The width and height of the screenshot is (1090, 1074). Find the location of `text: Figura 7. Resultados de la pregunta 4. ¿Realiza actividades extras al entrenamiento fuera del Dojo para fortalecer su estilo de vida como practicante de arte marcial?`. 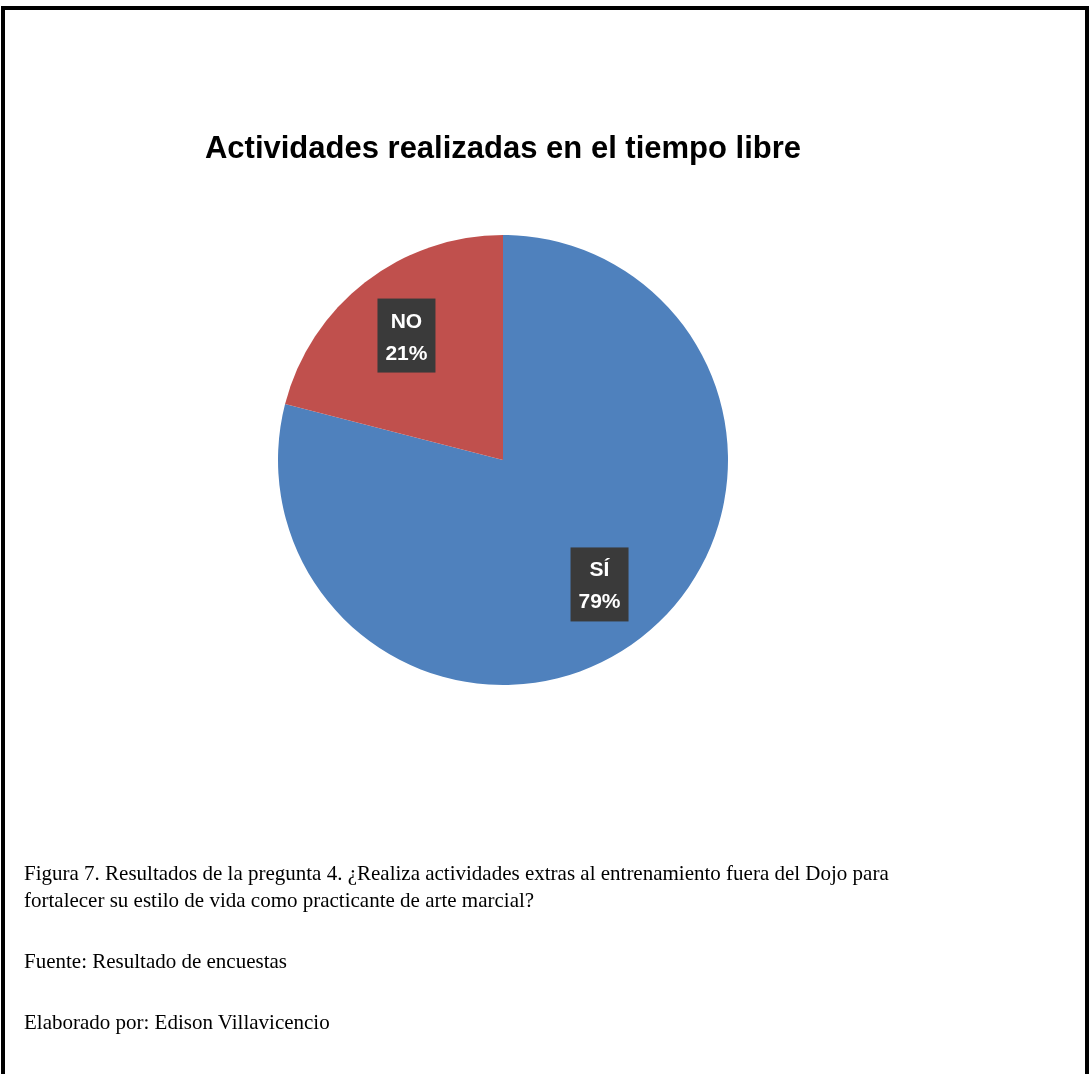

text: Figura 7. Resultados de la pregunta 4. ¿Realiza actividades extras al entrenamiento fuera del Dojo para fortalecer su estilo de vida como practicante de arte marcial? is located at coordinates (457, 886).